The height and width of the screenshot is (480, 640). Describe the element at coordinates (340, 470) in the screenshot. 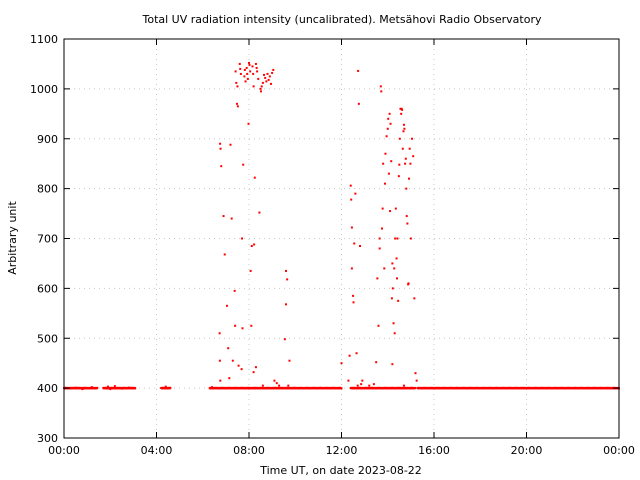

I see `x-axis-label: Time UT, on date 2023-08-22` at that location.